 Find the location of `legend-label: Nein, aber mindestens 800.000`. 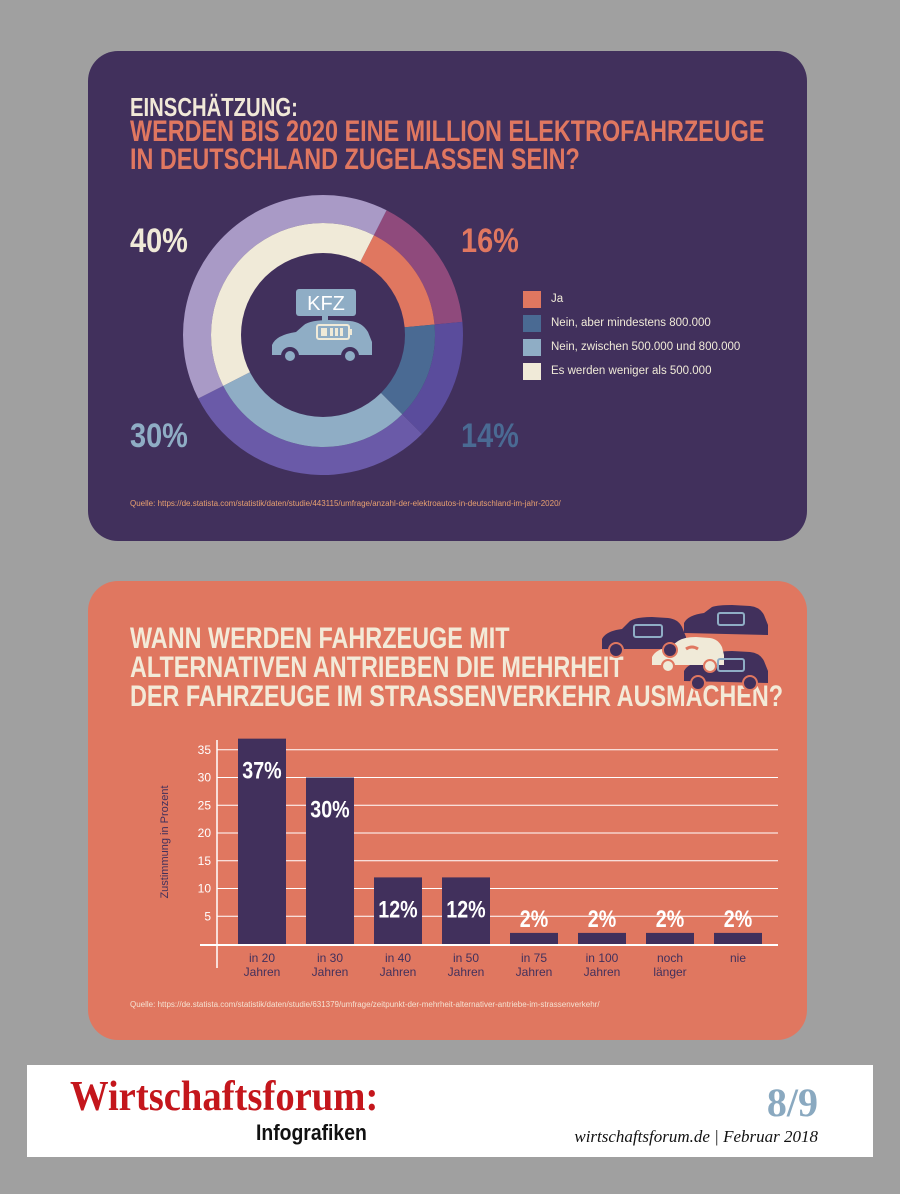

legend-label: Nein, aber mindestens 800.000 is located at coordinates (631, 323).